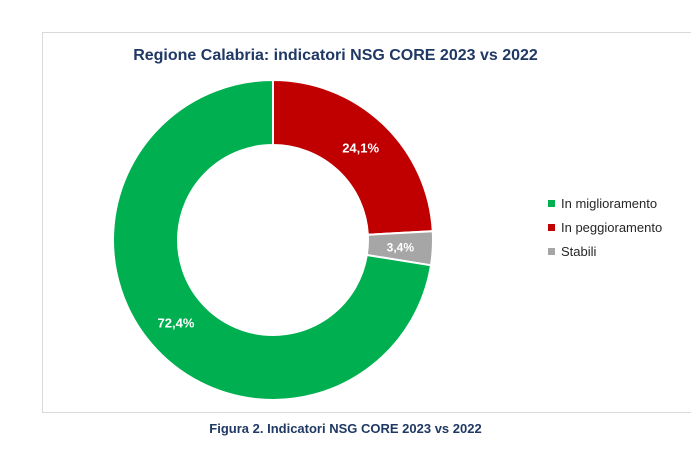 The width and height of the screenshot is (691, 461). What do you see at coordinates (401, 248) in the screenshot?
I see `data-label-stabili: 3,4%` at bounding box center [401, 248].